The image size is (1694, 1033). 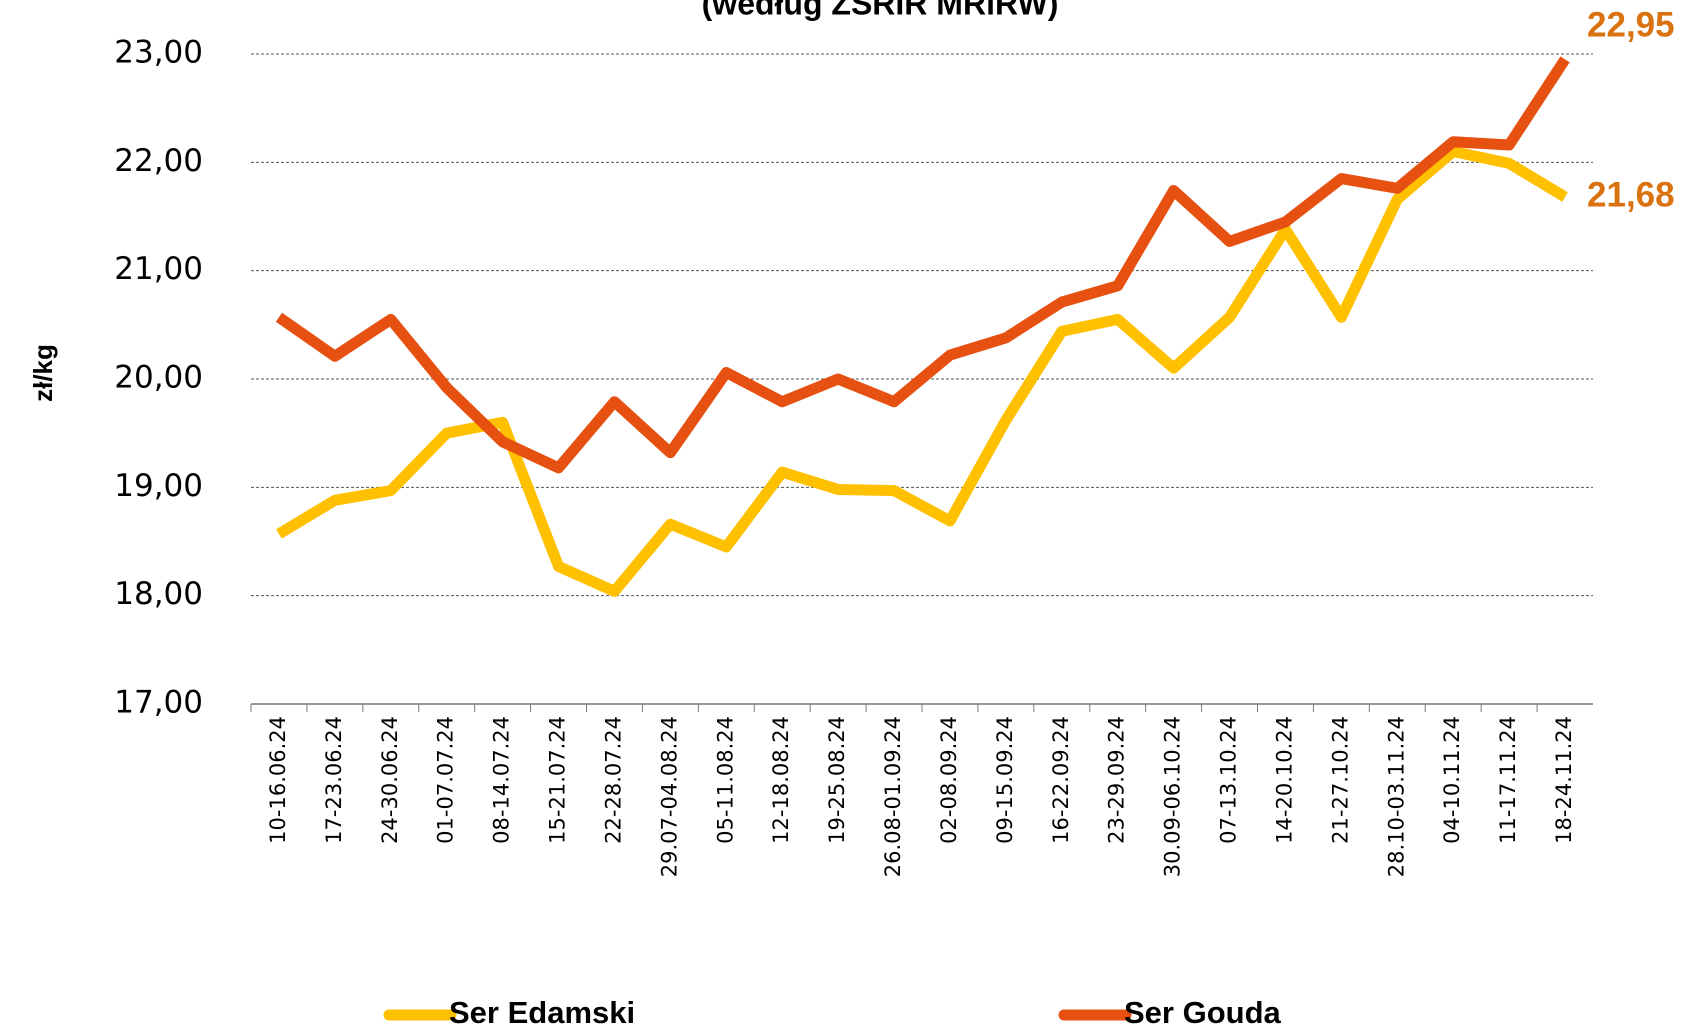 I want to click on x-tick-label: 23-29.09.24, so click(x=1117, y=780).